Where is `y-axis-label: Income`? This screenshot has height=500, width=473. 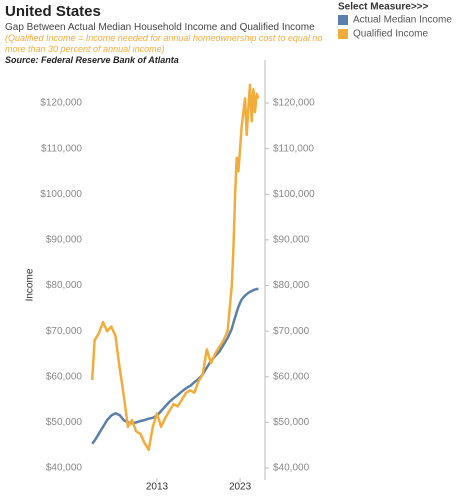 y-axis-label: Income is located at coordinates (30, 284).